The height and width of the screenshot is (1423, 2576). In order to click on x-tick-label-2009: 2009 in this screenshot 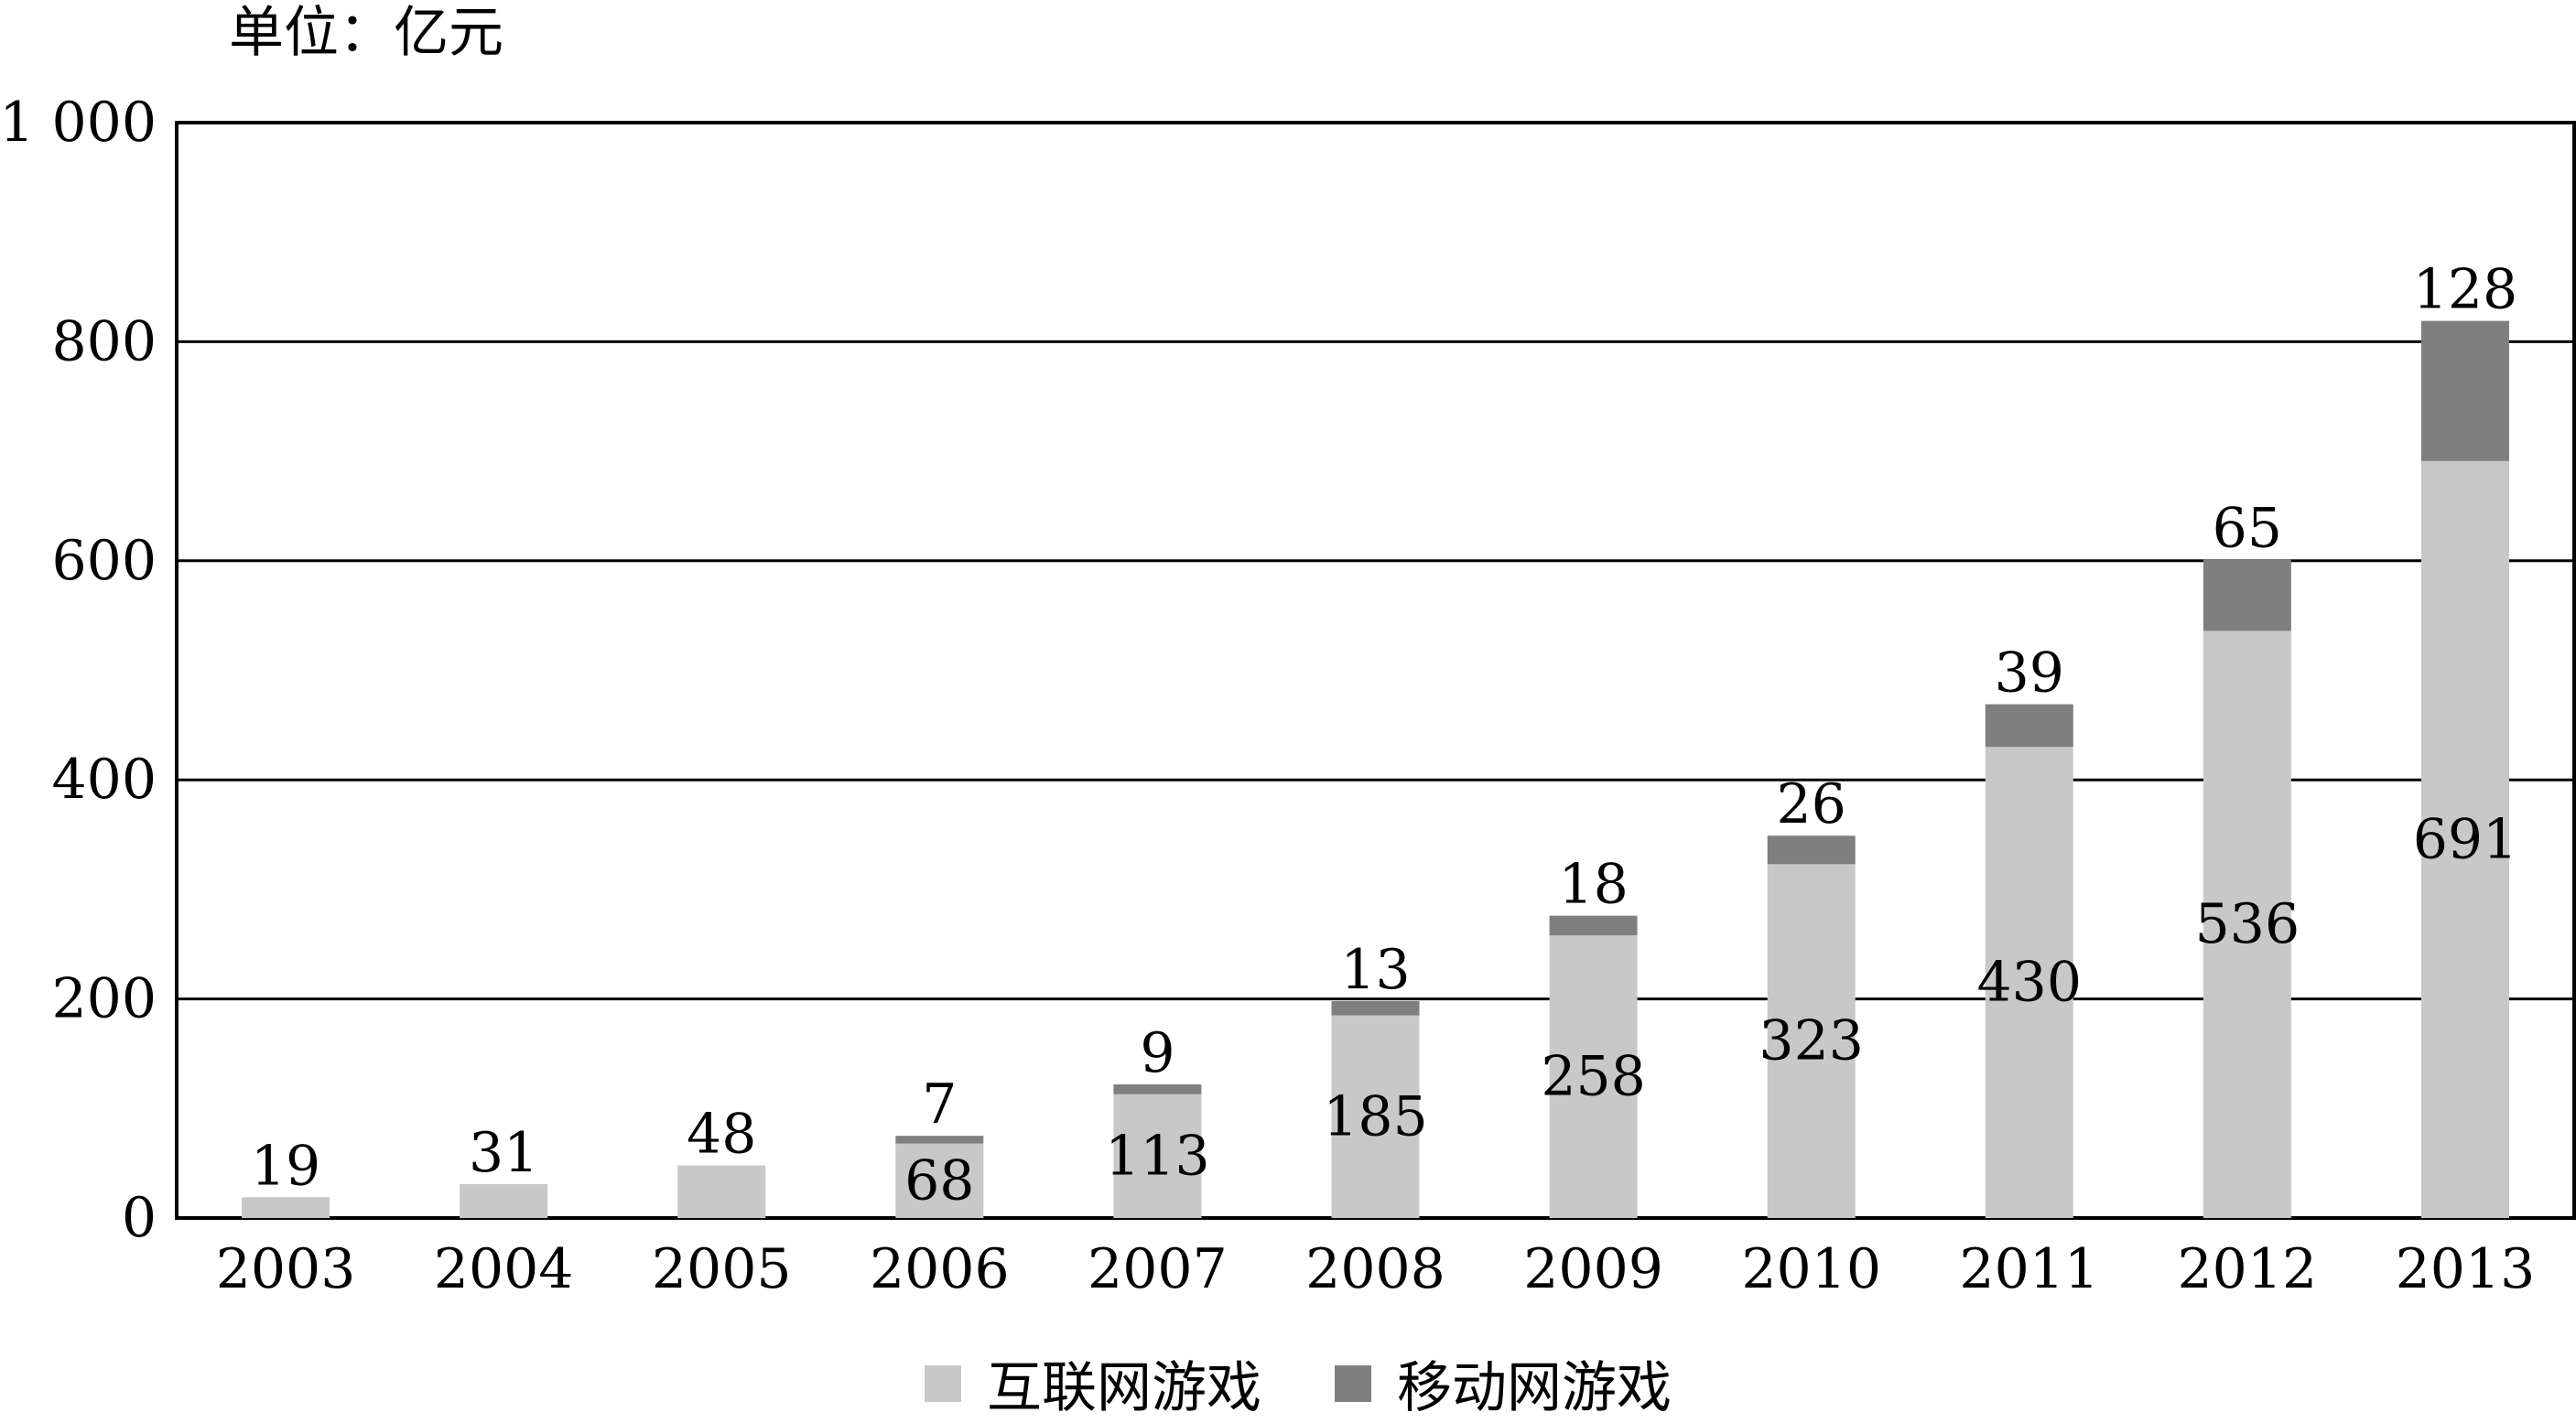, I will do `click(1593, 1269)`.